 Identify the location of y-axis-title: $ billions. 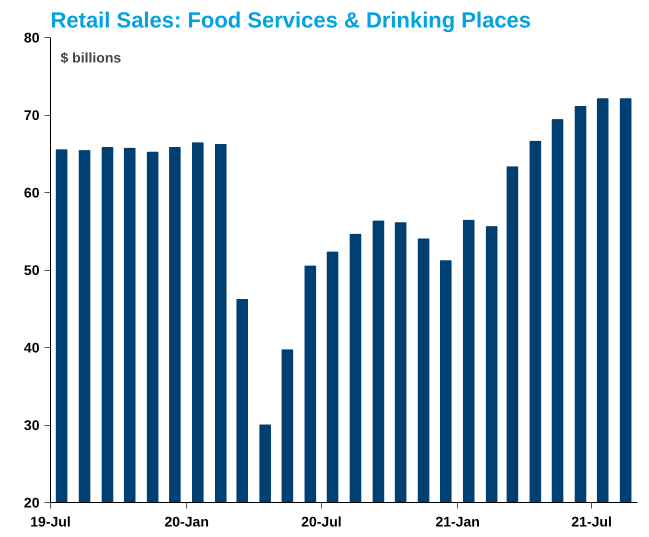
(91, 58).